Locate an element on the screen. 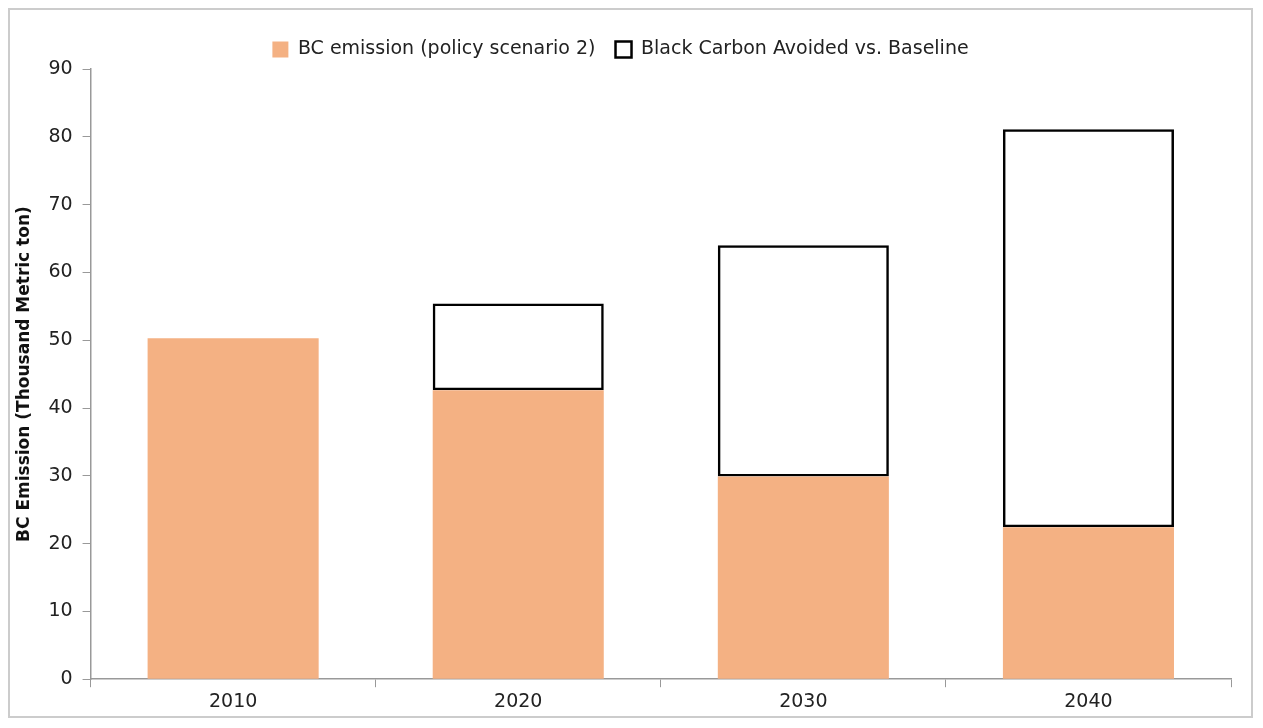 The height and width of the screenshot is (728, 1263). y-tick-label: 80 is located at coordinates (60, 134).